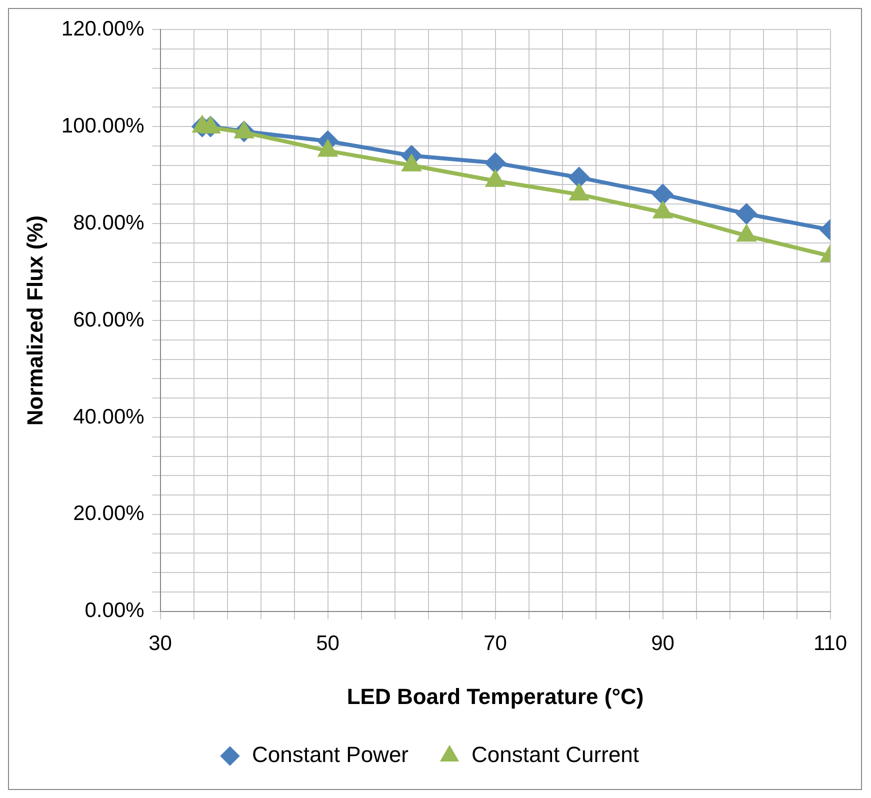 The width and height of the screenshot is (871, 798). What do you see at coordinates (556, 755) in the screenshot?
I see `legend-label: Constant Current` at bounding box center [556, 755].